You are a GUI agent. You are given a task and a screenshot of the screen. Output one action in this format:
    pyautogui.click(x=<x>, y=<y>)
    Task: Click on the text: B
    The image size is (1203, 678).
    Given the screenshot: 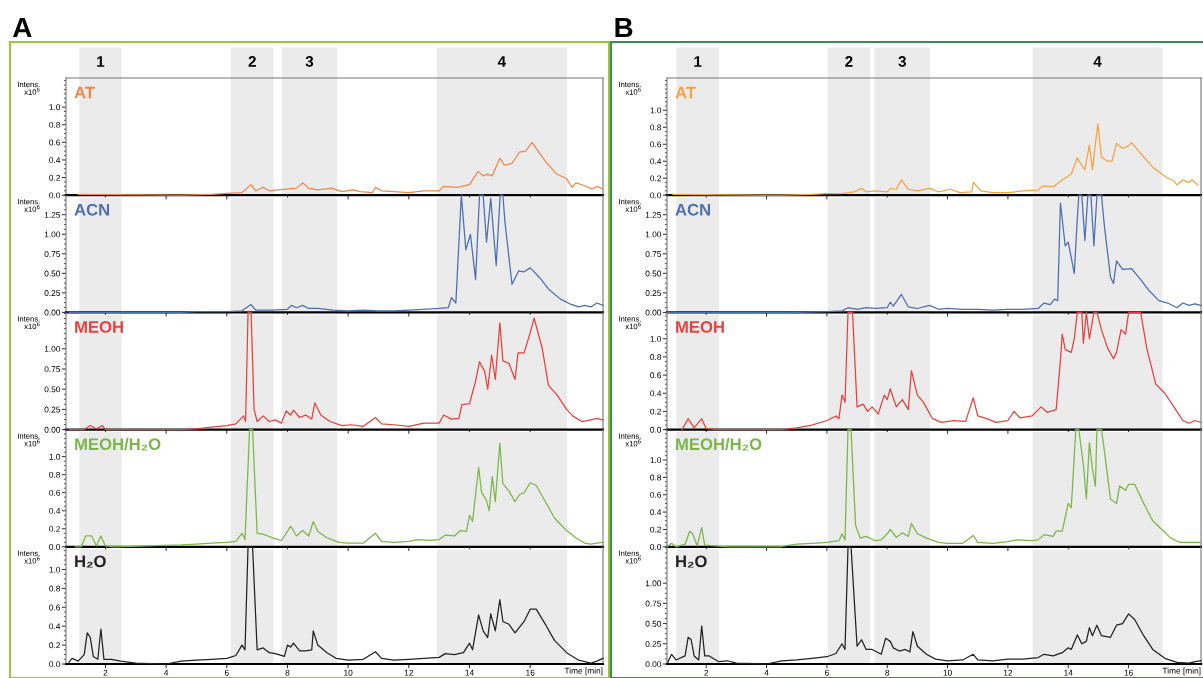 What is the action you would take?
    pyautogui.click(x=624, y=27)
    